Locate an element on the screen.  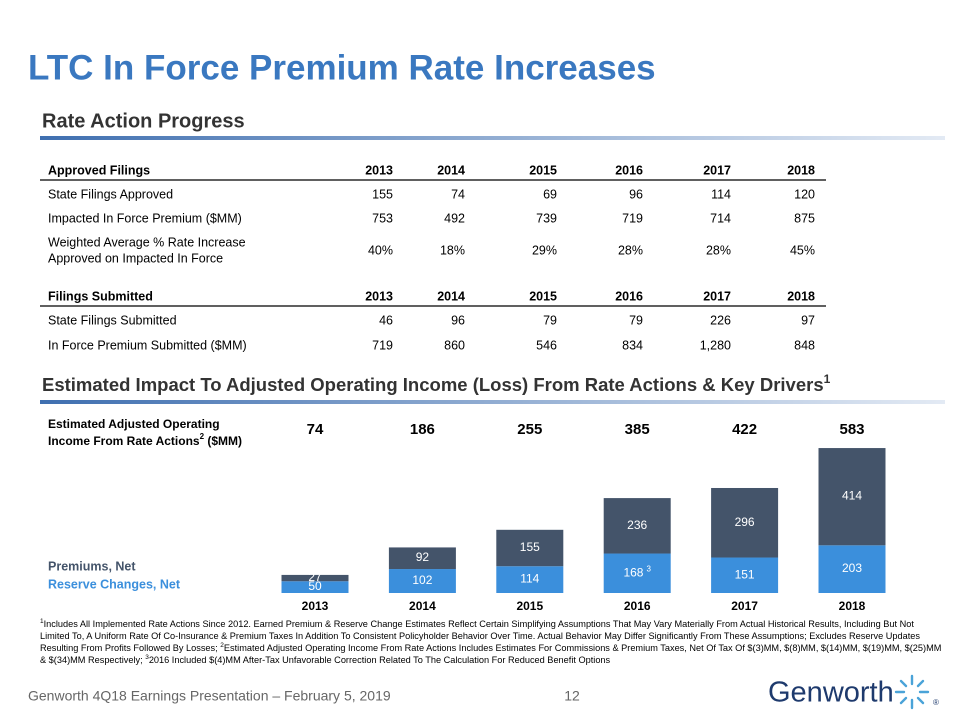
table-cell: 753 is located at coordinates (382, 218).